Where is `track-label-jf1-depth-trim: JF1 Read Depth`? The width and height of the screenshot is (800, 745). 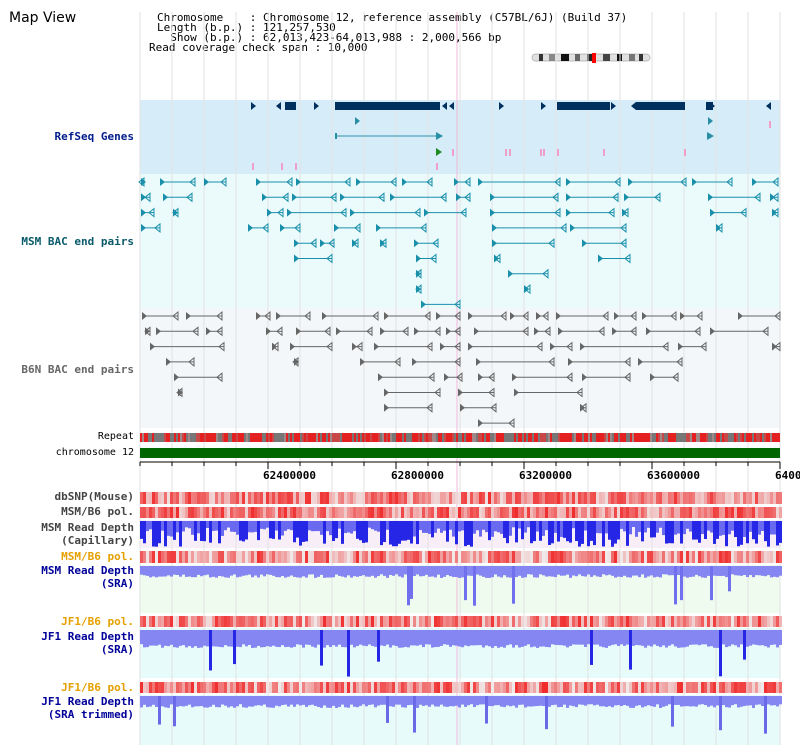 track-label-jf1-depth-trim: JF1 Read Depth is located at coordinates (87, 701).